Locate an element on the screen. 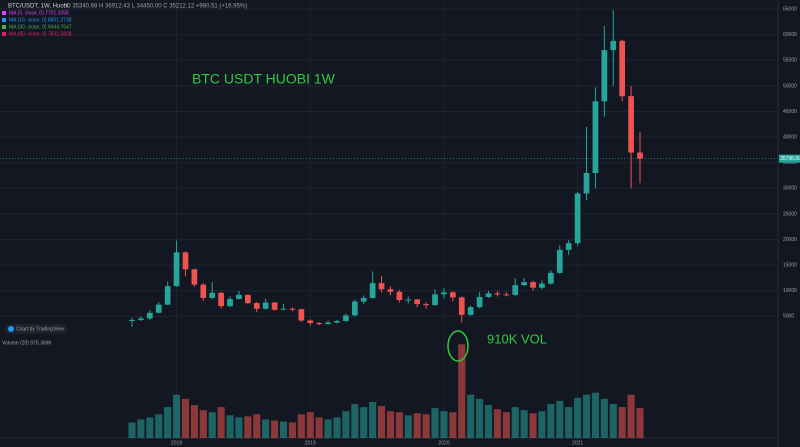 The width and height of the screenshot is (800, 447). x-tick-label: 2018 is located at coordinates (176, 443).